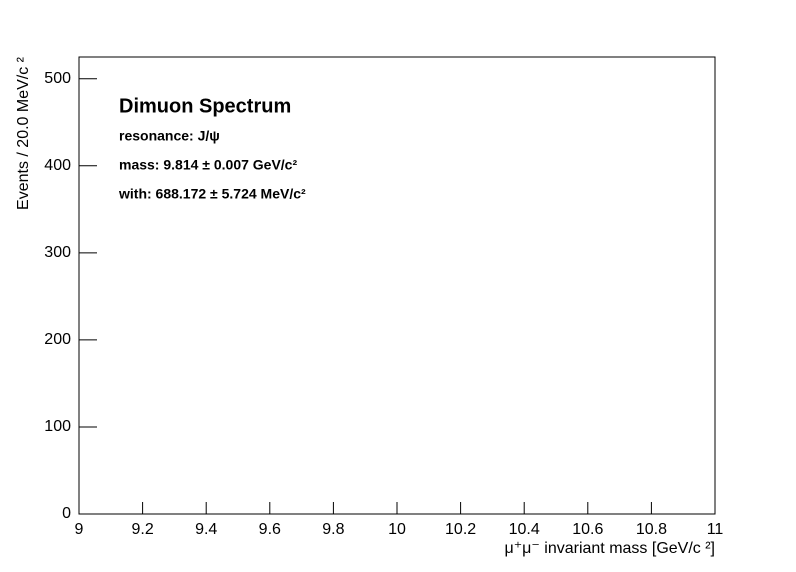 The image size is (796, 572). Describe the element at coordinates (460, 529) in the screenshot. I see `x-tick-label: 10.2` at that location.